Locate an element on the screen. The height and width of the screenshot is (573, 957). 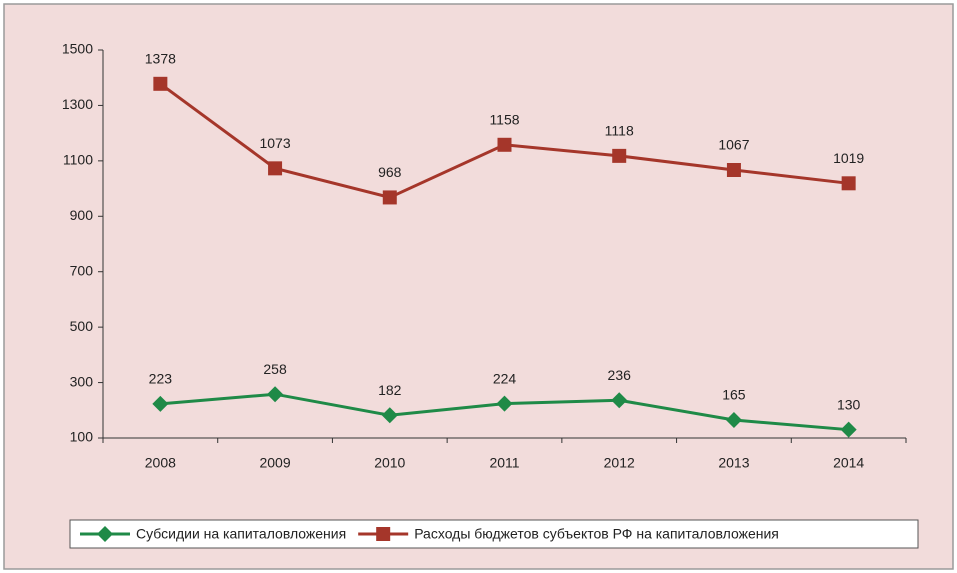
y-tick-label: 500 is located at coordinates (82, 326).